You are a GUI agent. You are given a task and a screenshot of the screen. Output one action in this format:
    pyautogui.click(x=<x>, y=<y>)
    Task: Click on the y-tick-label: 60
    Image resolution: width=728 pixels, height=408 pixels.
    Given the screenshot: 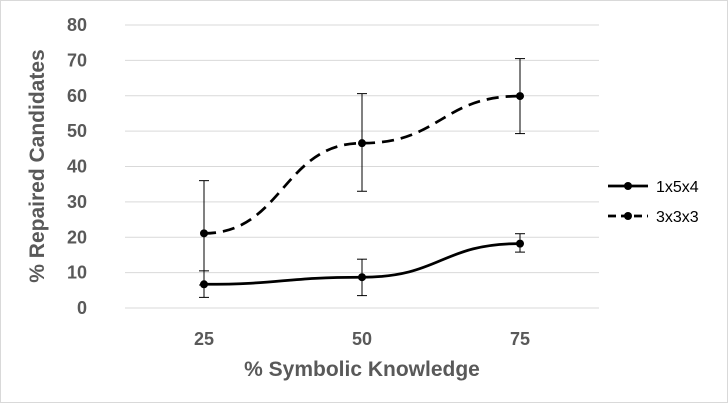 What is the action you would take?
    pyautogui.click(x=77, y=96)
    